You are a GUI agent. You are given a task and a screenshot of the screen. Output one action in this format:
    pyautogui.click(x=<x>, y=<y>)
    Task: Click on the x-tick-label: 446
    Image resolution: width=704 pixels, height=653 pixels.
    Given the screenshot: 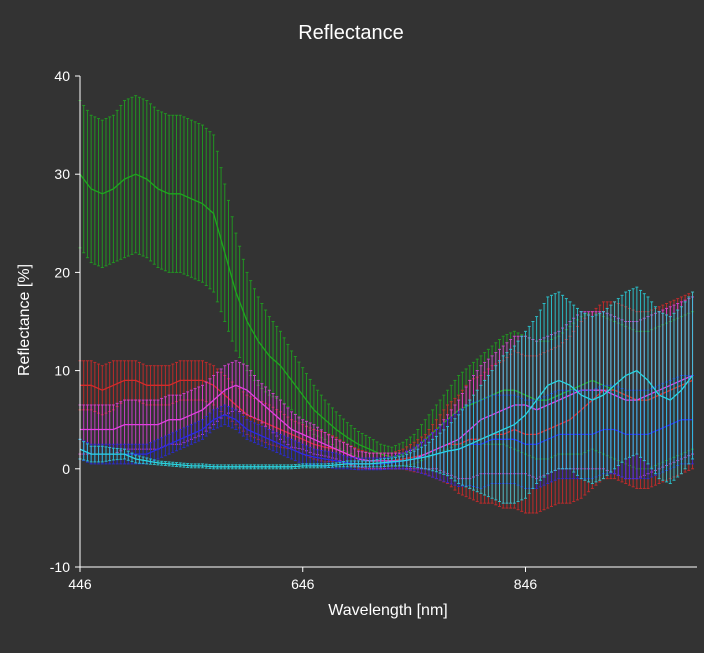 What is the action you would take?
    pyautogui.click(x=80, y=584)
    